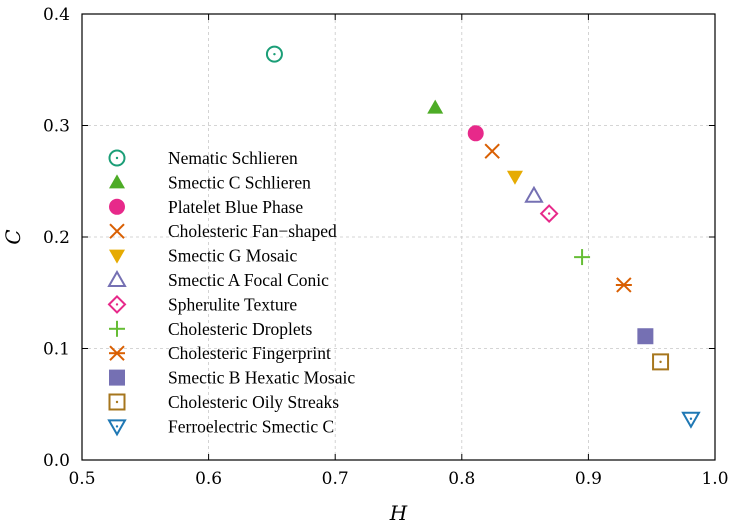 The height and width of the screenshot is (528, 741). I want to click on legend-label: Cholesteric Fingerprint, so click(249, 353).